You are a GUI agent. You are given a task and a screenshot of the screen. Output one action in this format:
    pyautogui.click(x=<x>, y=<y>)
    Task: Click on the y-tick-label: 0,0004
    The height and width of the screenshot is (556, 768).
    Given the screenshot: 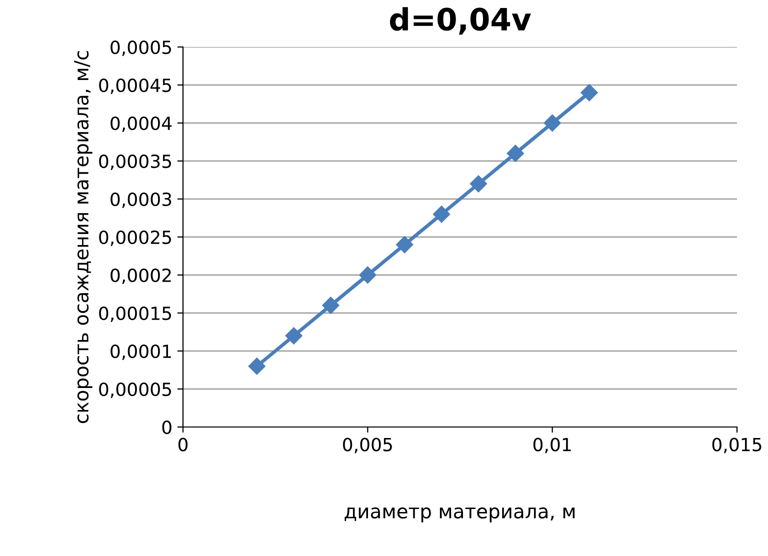 What is the action you would take?
    pyautogui.click(x=141, y=124)
    